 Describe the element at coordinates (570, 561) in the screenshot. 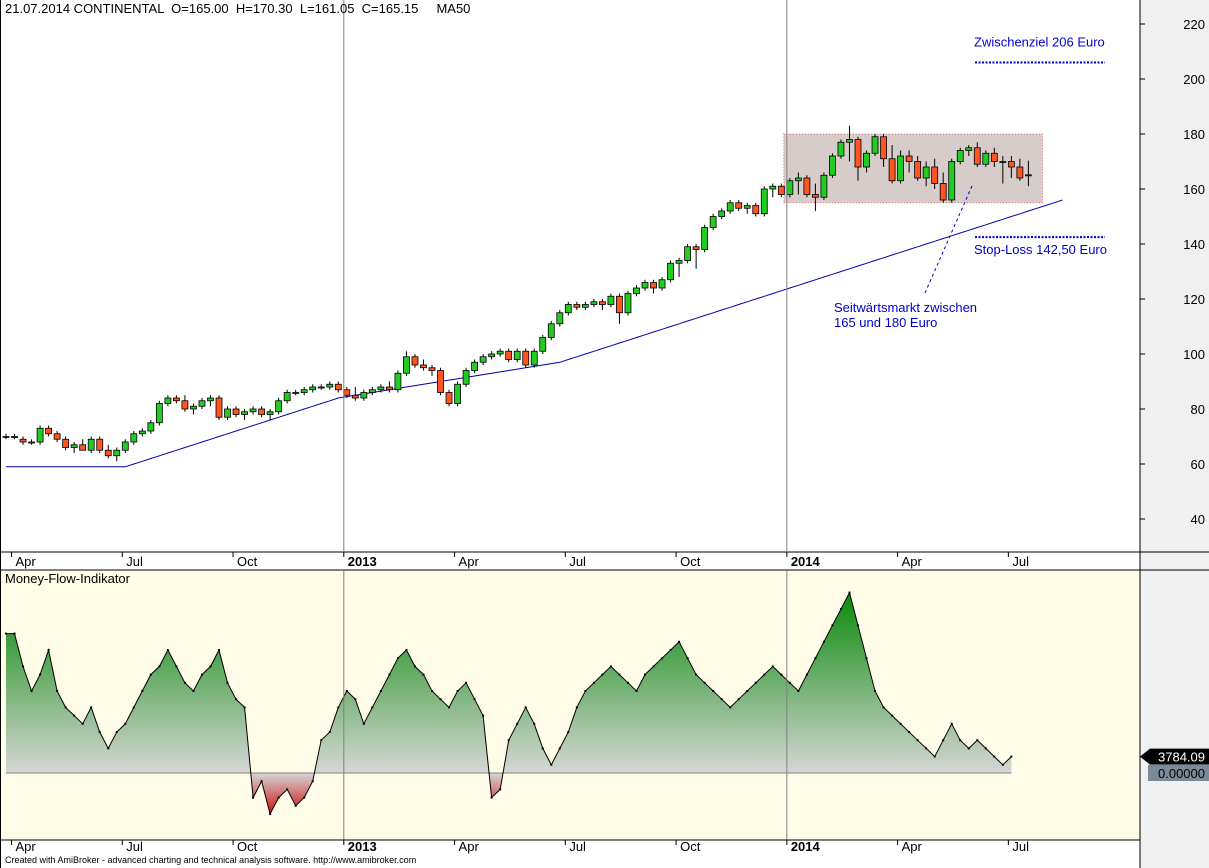

I see `price-xaxis-bg` at that location.